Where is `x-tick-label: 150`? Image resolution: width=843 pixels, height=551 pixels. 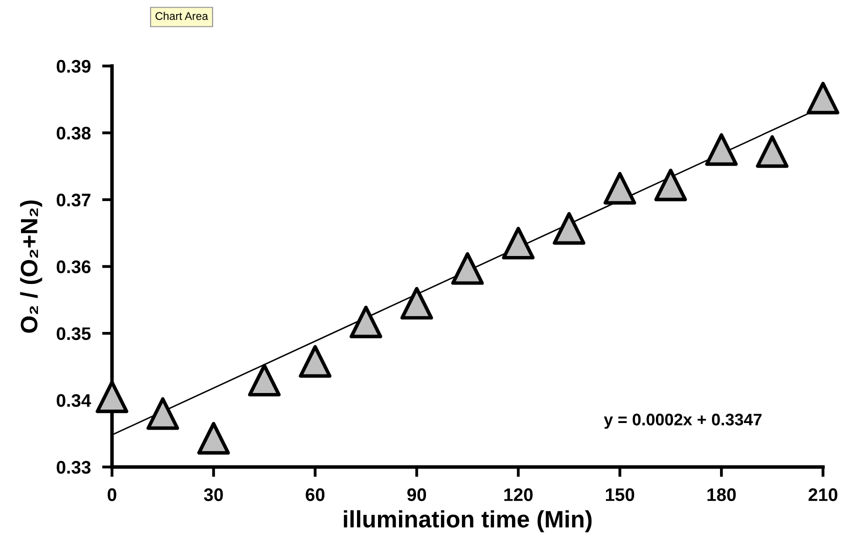
x-tick-label: 150 is located at coordinates (620, 495).